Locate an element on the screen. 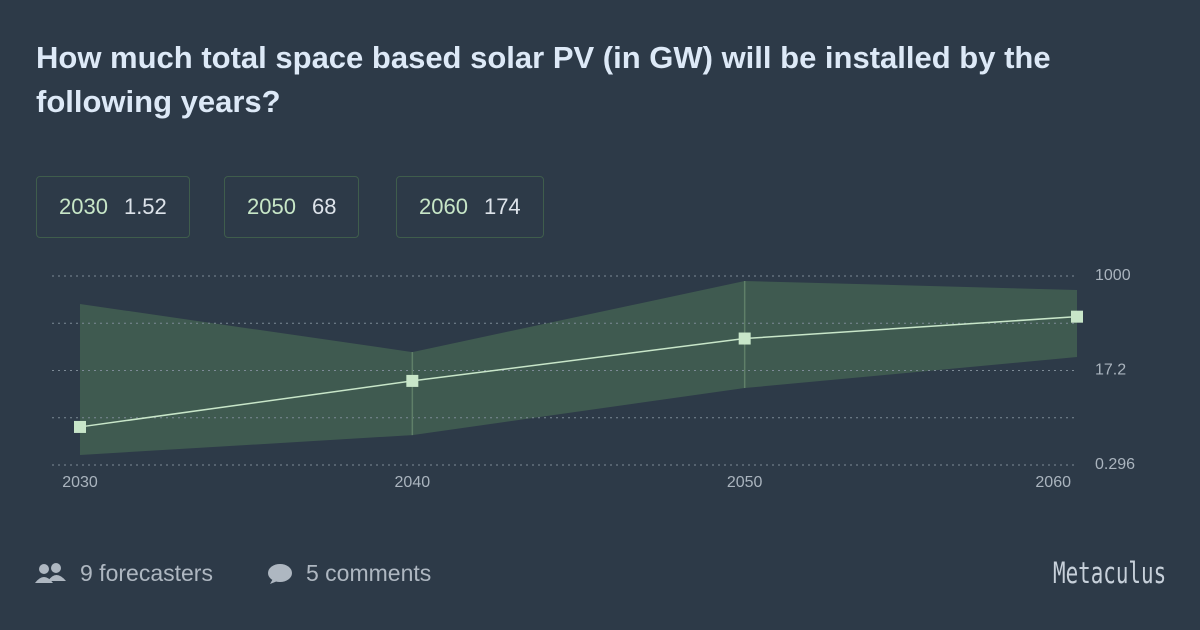 The height and width of the screenshot is (630, 1200). x-tick-label: 2060 is located at coordinates (1053, 482).